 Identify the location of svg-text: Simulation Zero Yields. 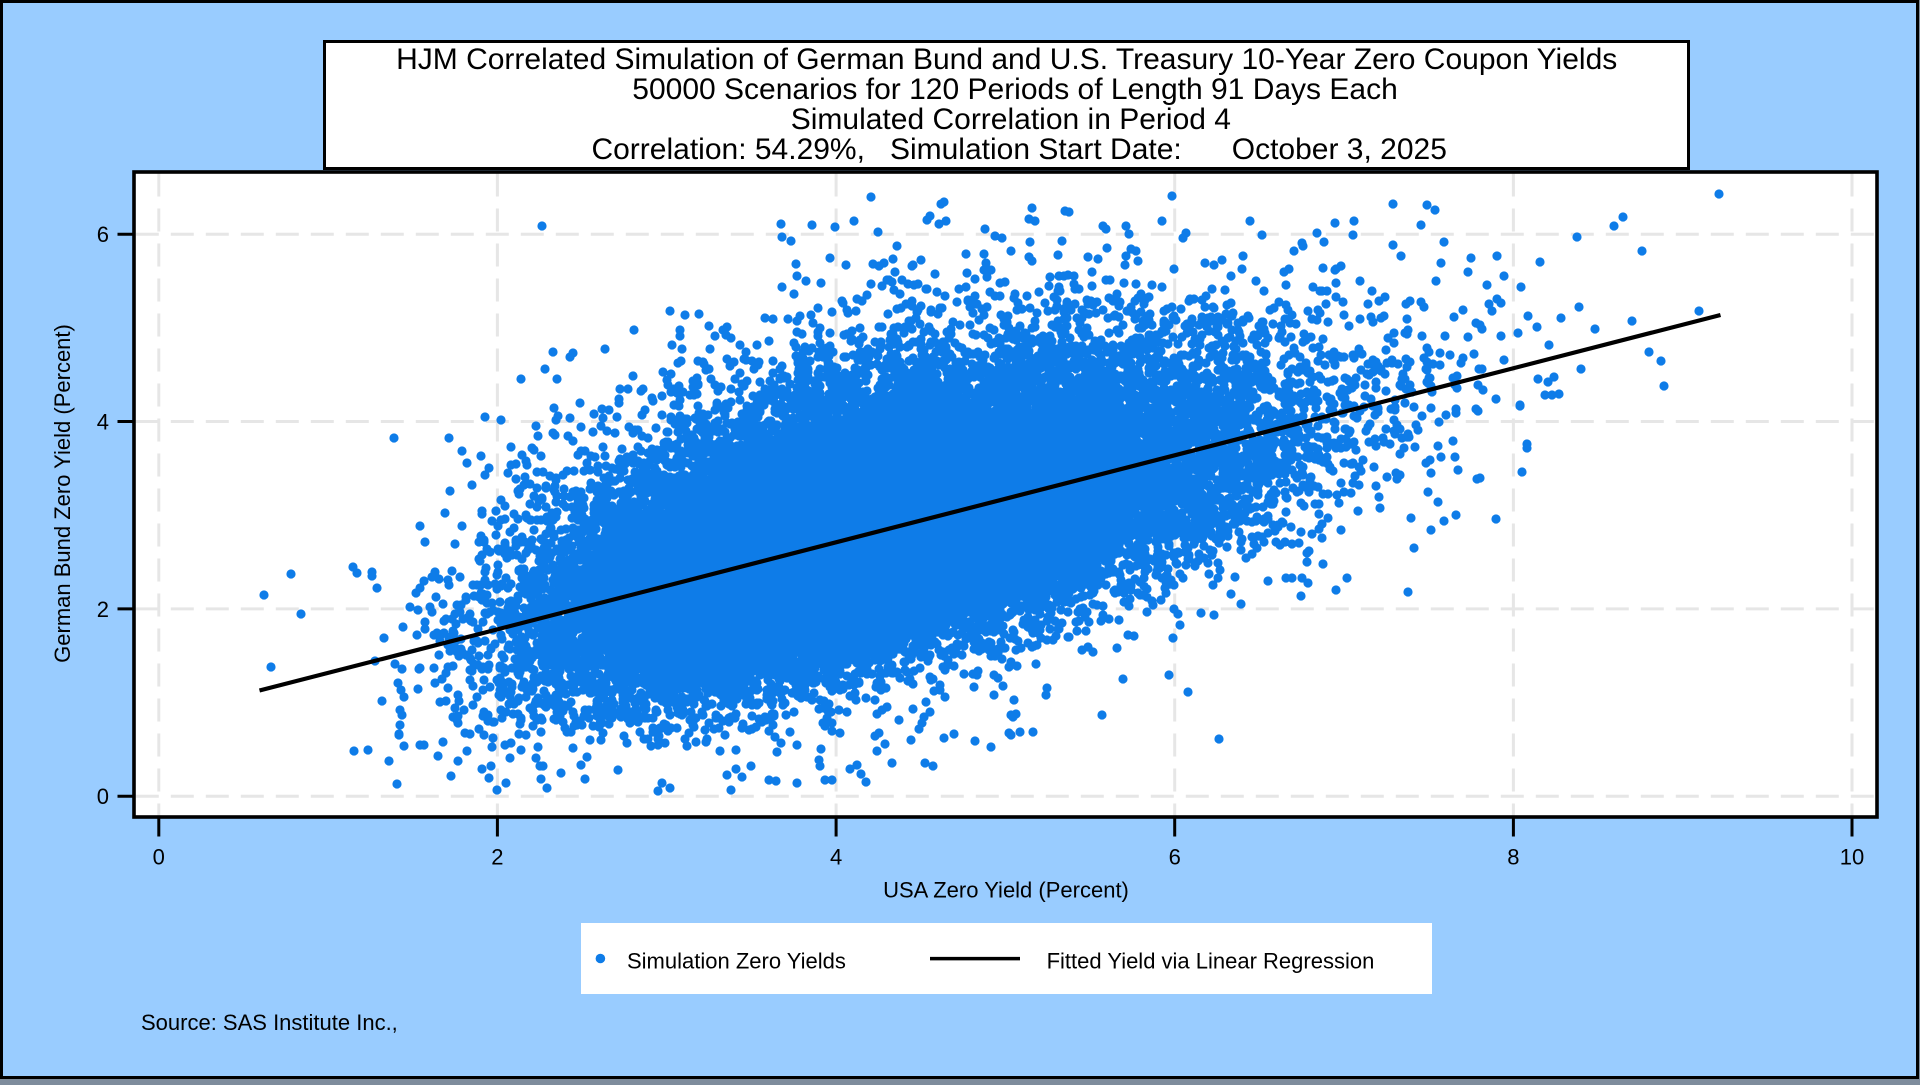
(736, 960).